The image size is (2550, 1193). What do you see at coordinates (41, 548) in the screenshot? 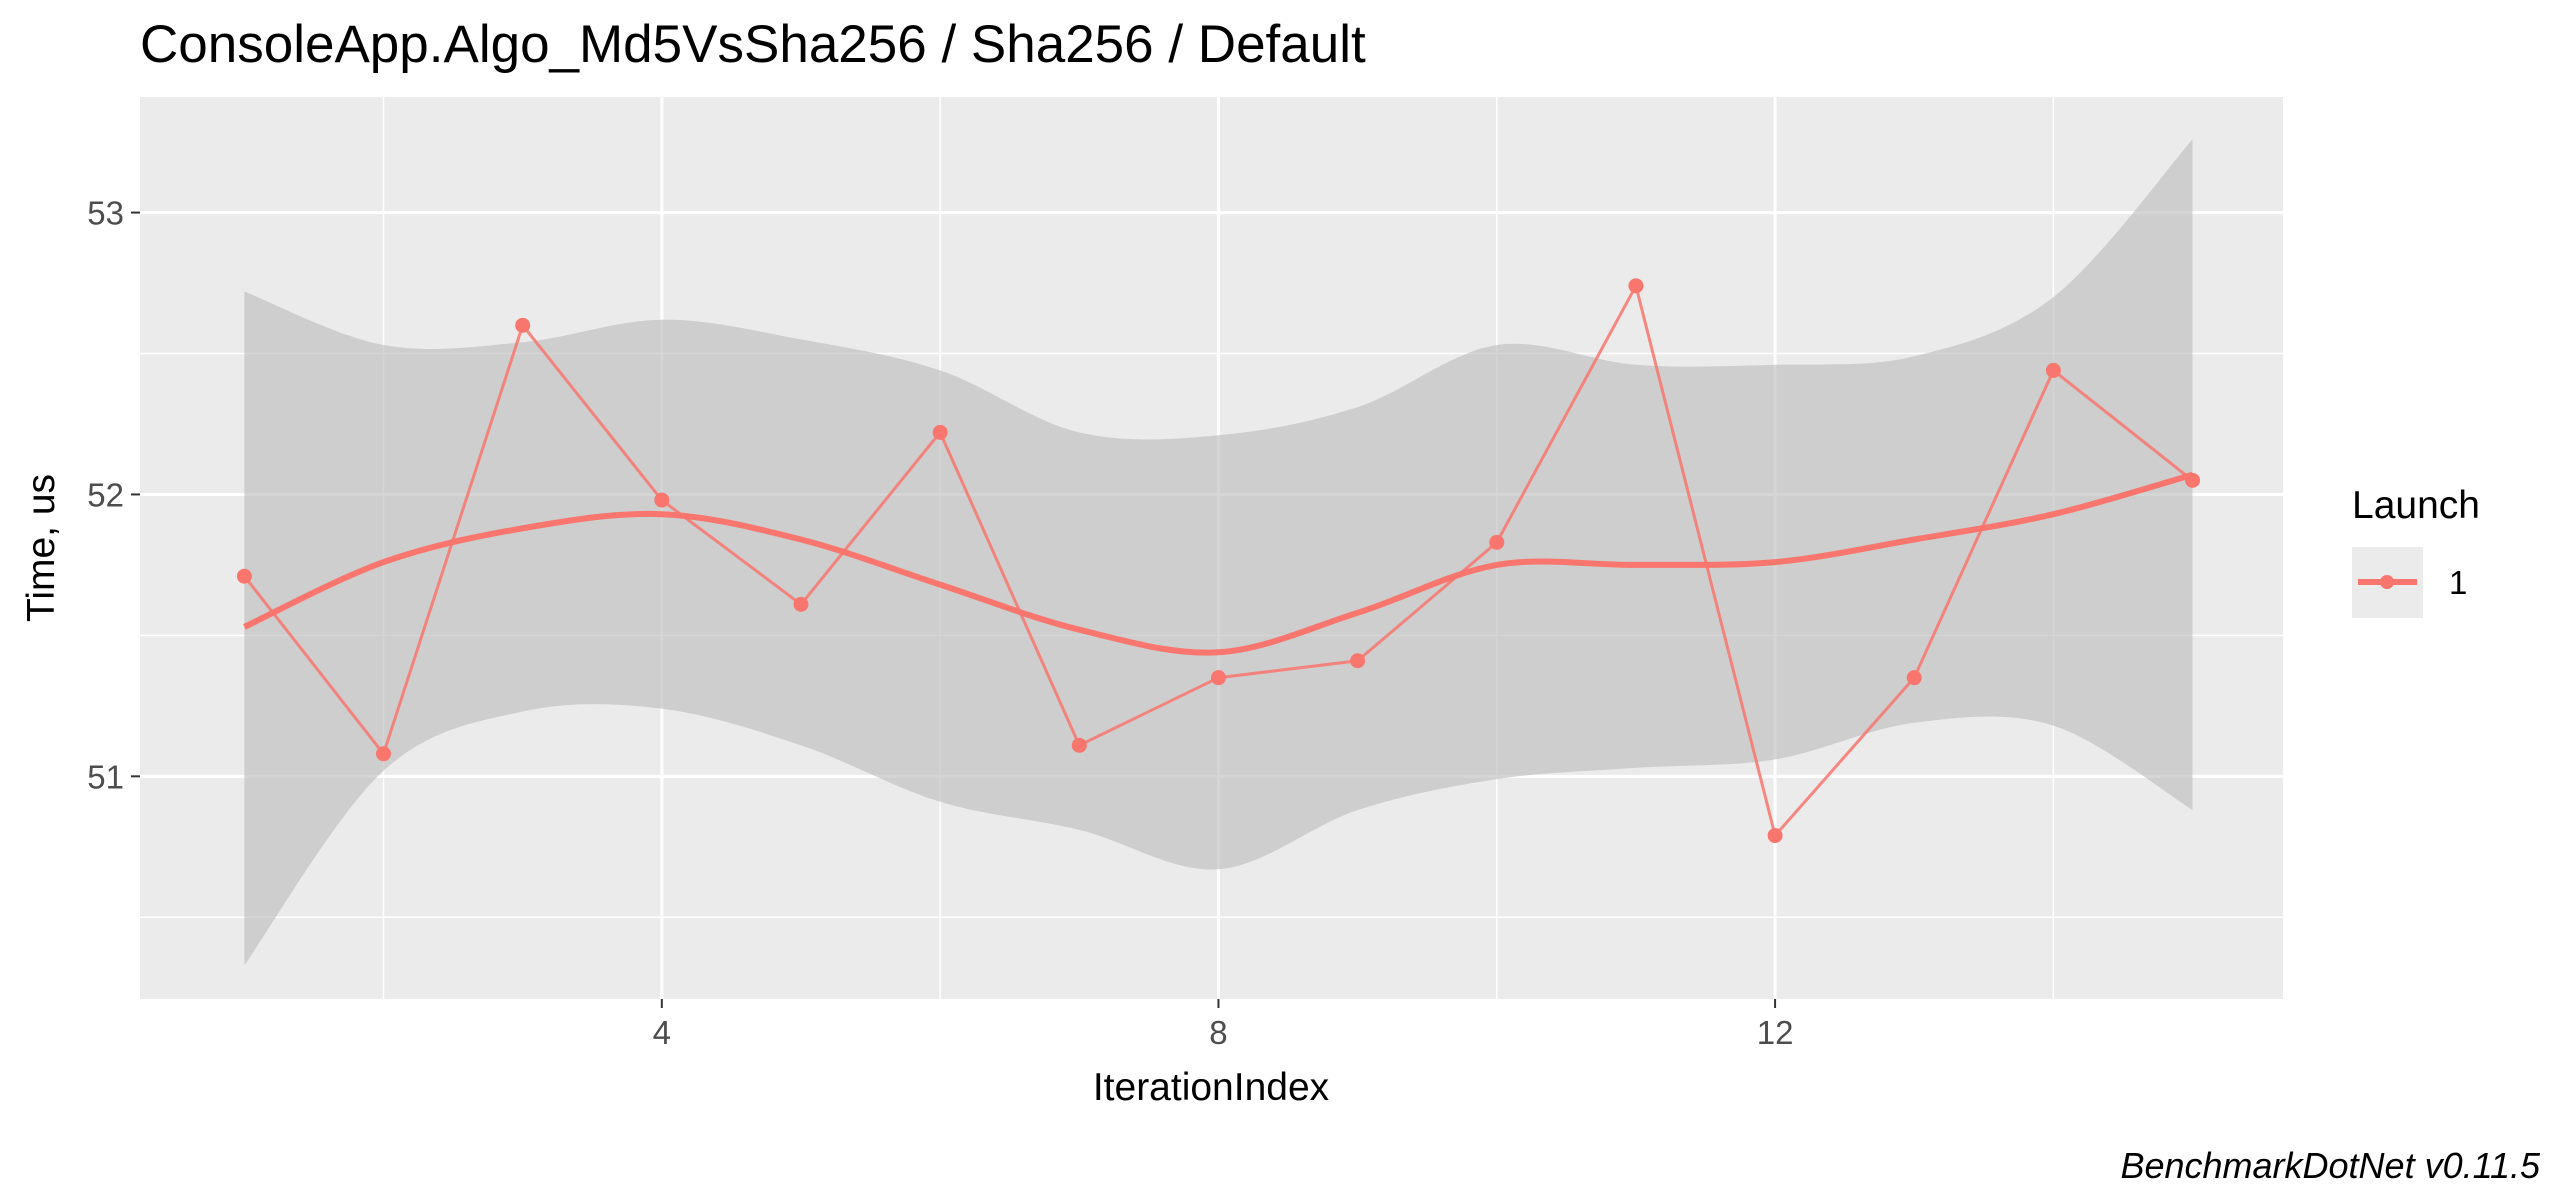
I see `y-axis-title: Time, us` at bounding box center [41, 548].